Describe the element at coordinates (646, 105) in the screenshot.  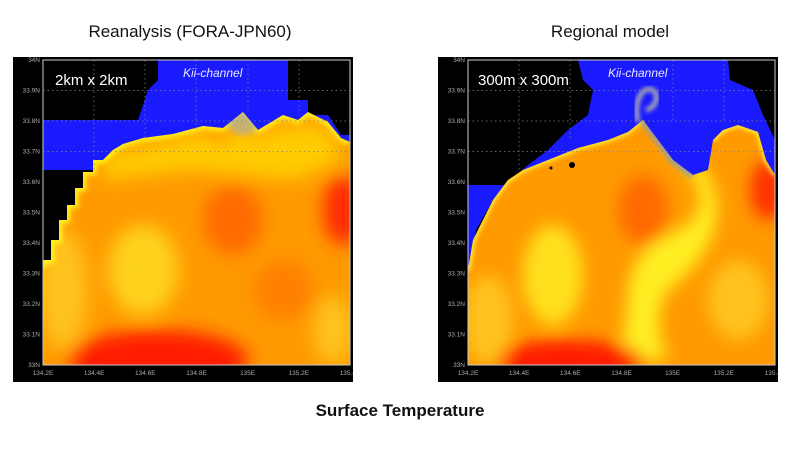
I see `eddy-filament` at that location.